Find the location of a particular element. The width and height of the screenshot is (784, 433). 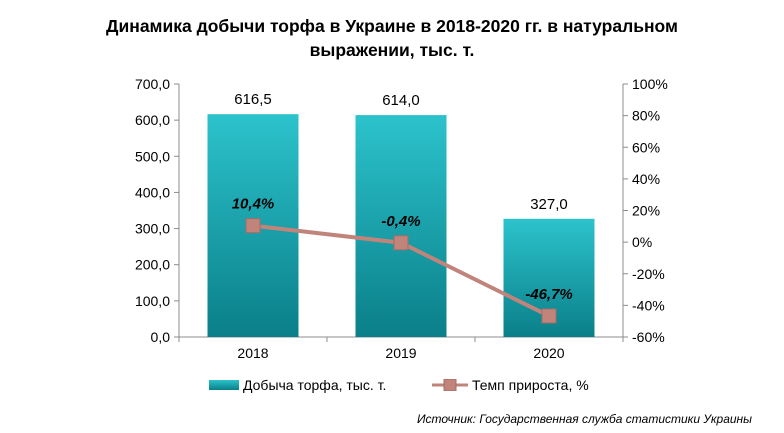

growth-value-label: 10,4% is located at coordinates (253, 204).